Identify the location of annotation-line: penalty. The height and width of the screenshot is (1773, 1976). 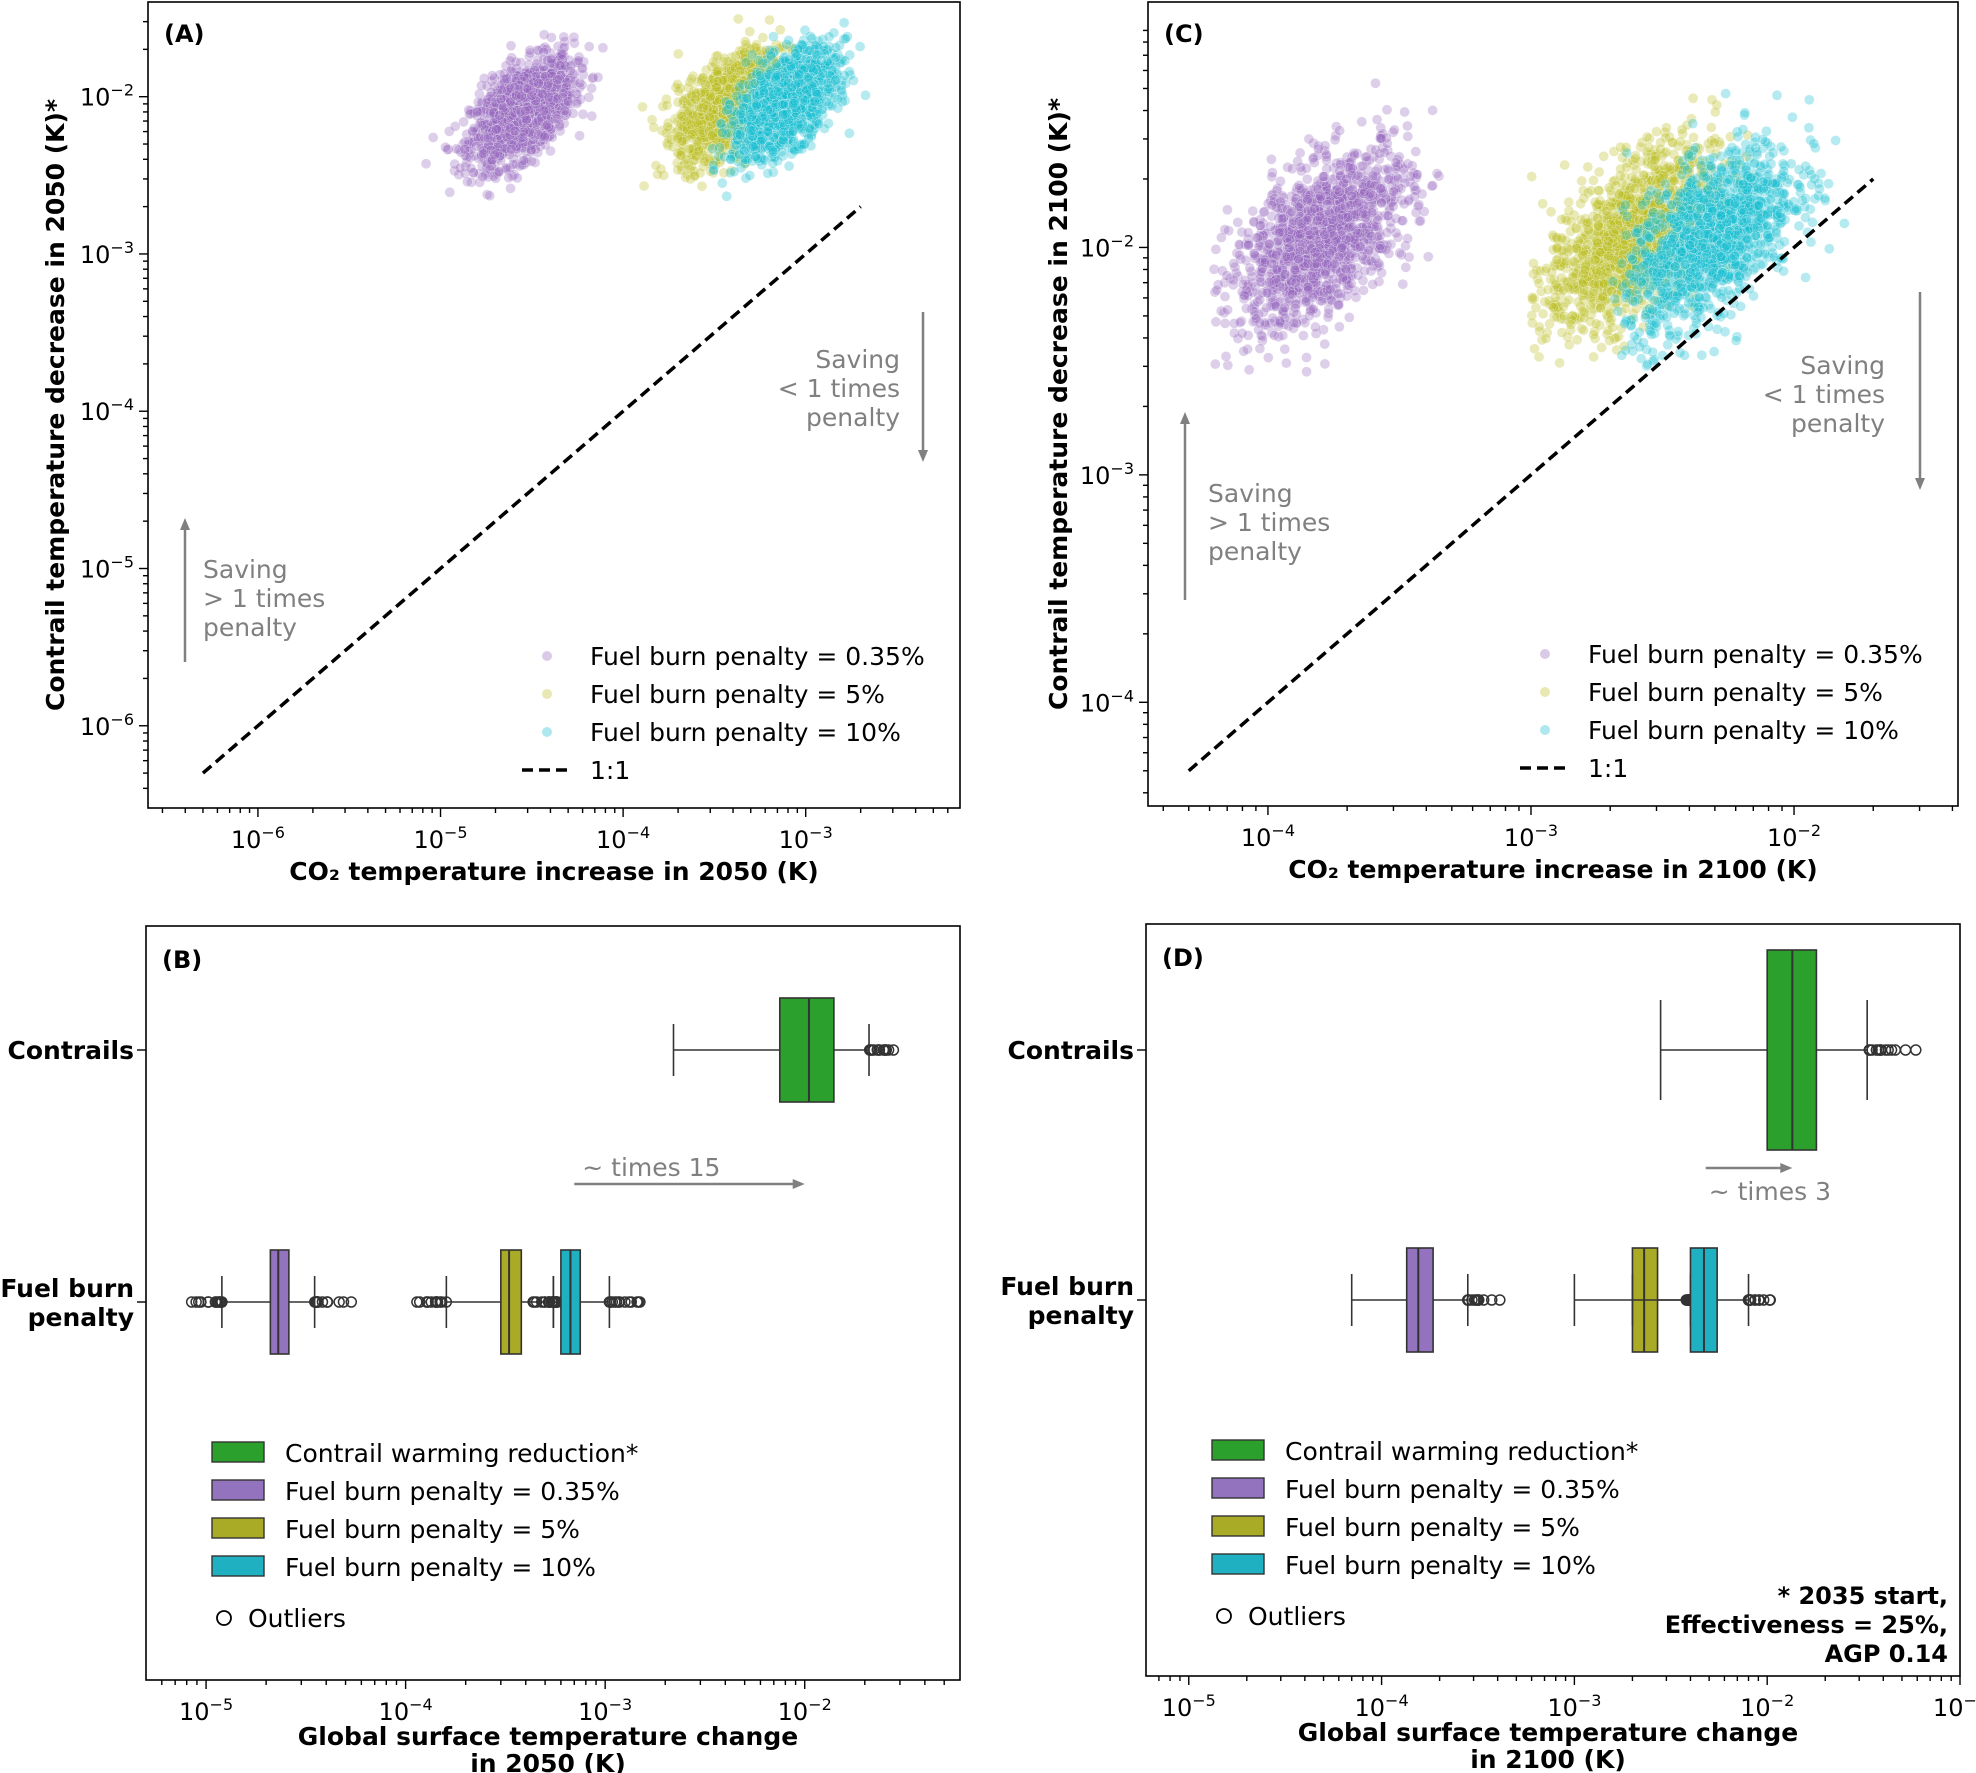
(250, 627).